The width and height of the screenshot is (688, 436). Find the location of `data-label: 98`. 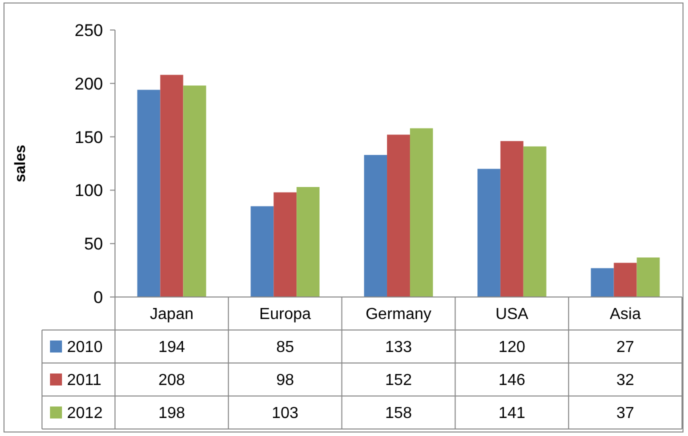

data-label: 98 is located at coordinates (285, 381).